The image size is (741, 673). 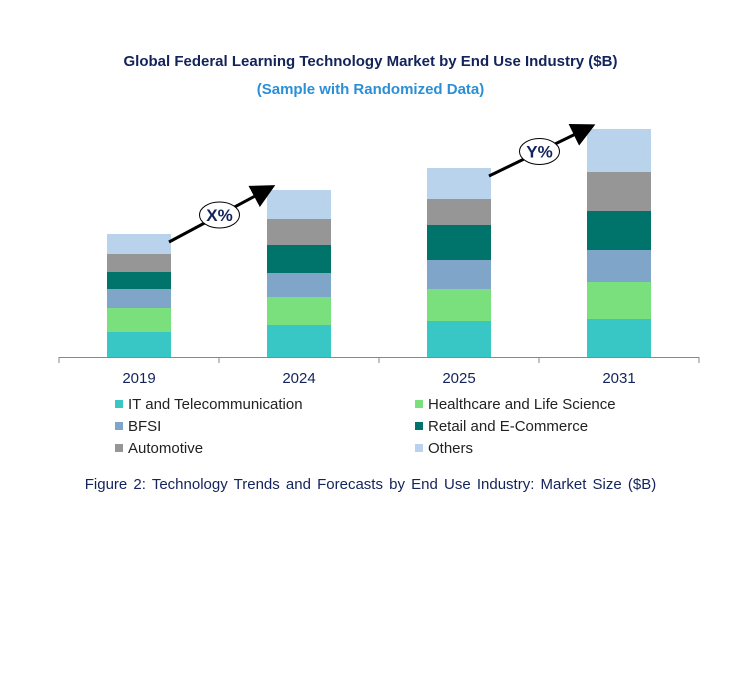 I want to click on legend-item: Healthcare and Life Science, so click(x=515, y=404).